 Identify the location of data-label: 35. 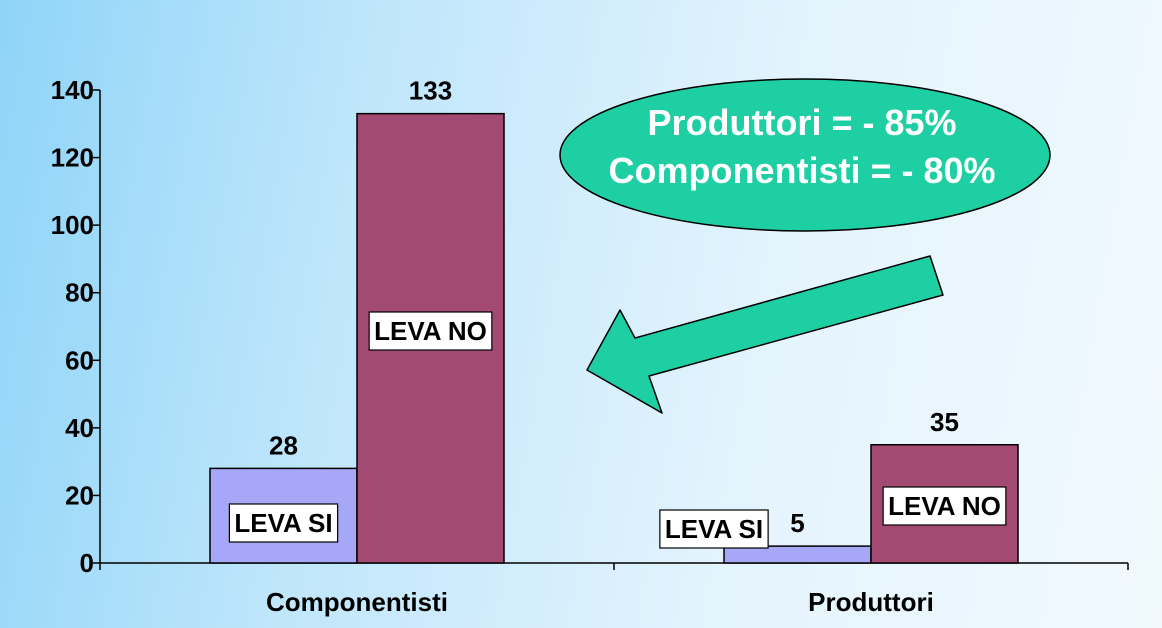
(944, 422).